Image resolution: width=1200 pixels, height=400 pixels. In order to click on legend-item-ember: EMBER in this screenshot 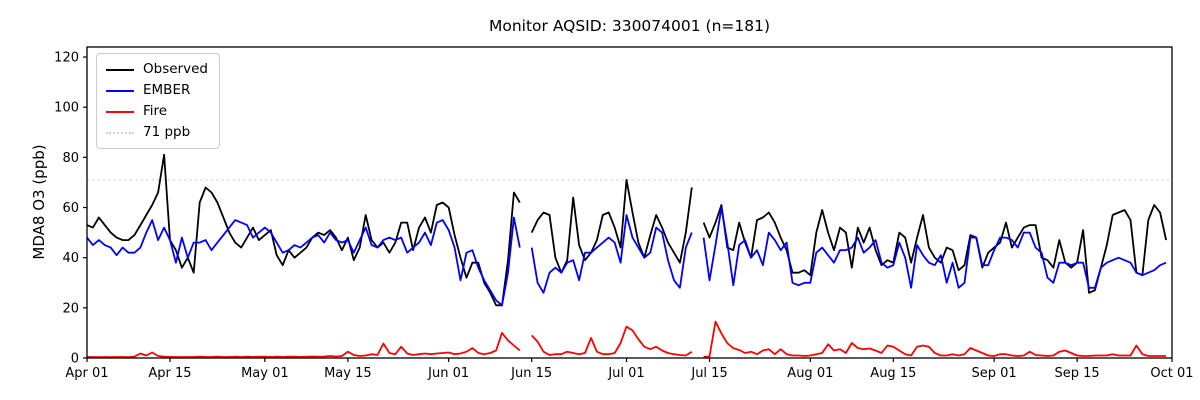, I will do `click(157, 90)`.